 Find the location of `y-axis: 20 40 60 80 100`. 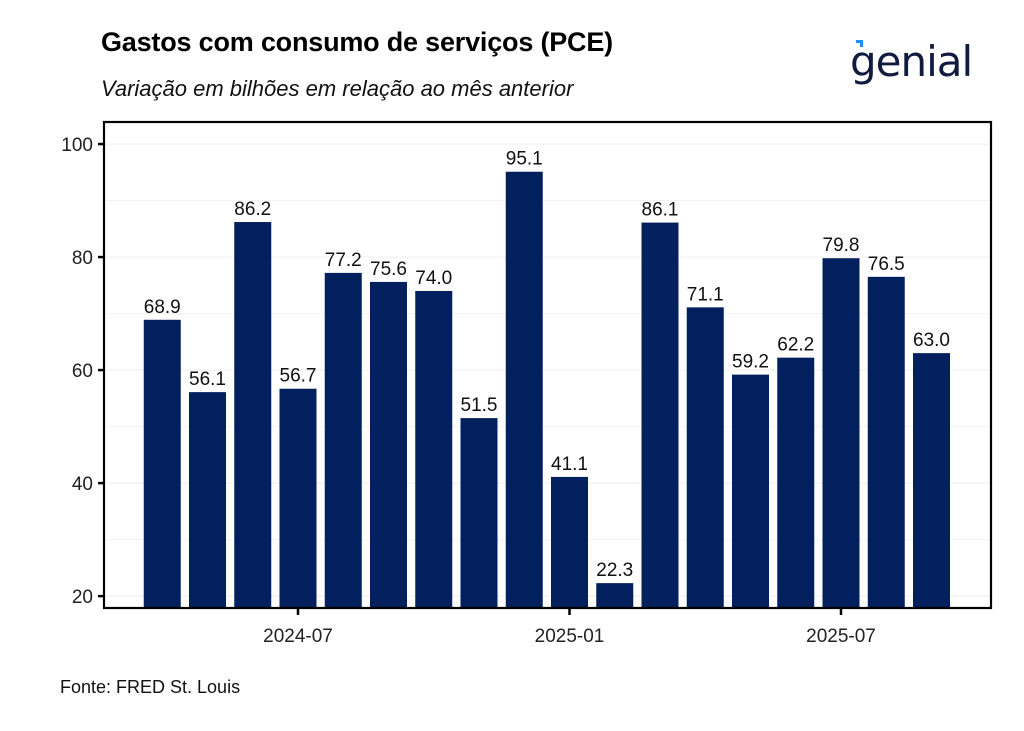

y-axis: 20 40 60 80 100 is located at coordinates (82, 371).